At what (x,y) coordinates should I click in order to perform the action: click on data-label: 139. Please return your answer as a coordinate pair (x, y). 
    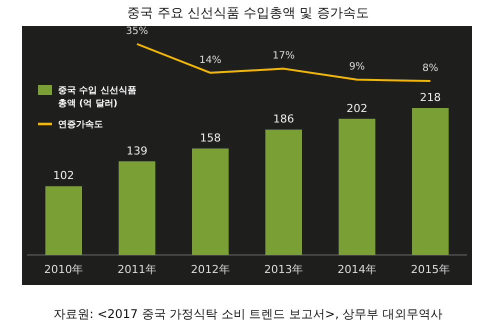
    Looking at the image, I should click on (137, 151).